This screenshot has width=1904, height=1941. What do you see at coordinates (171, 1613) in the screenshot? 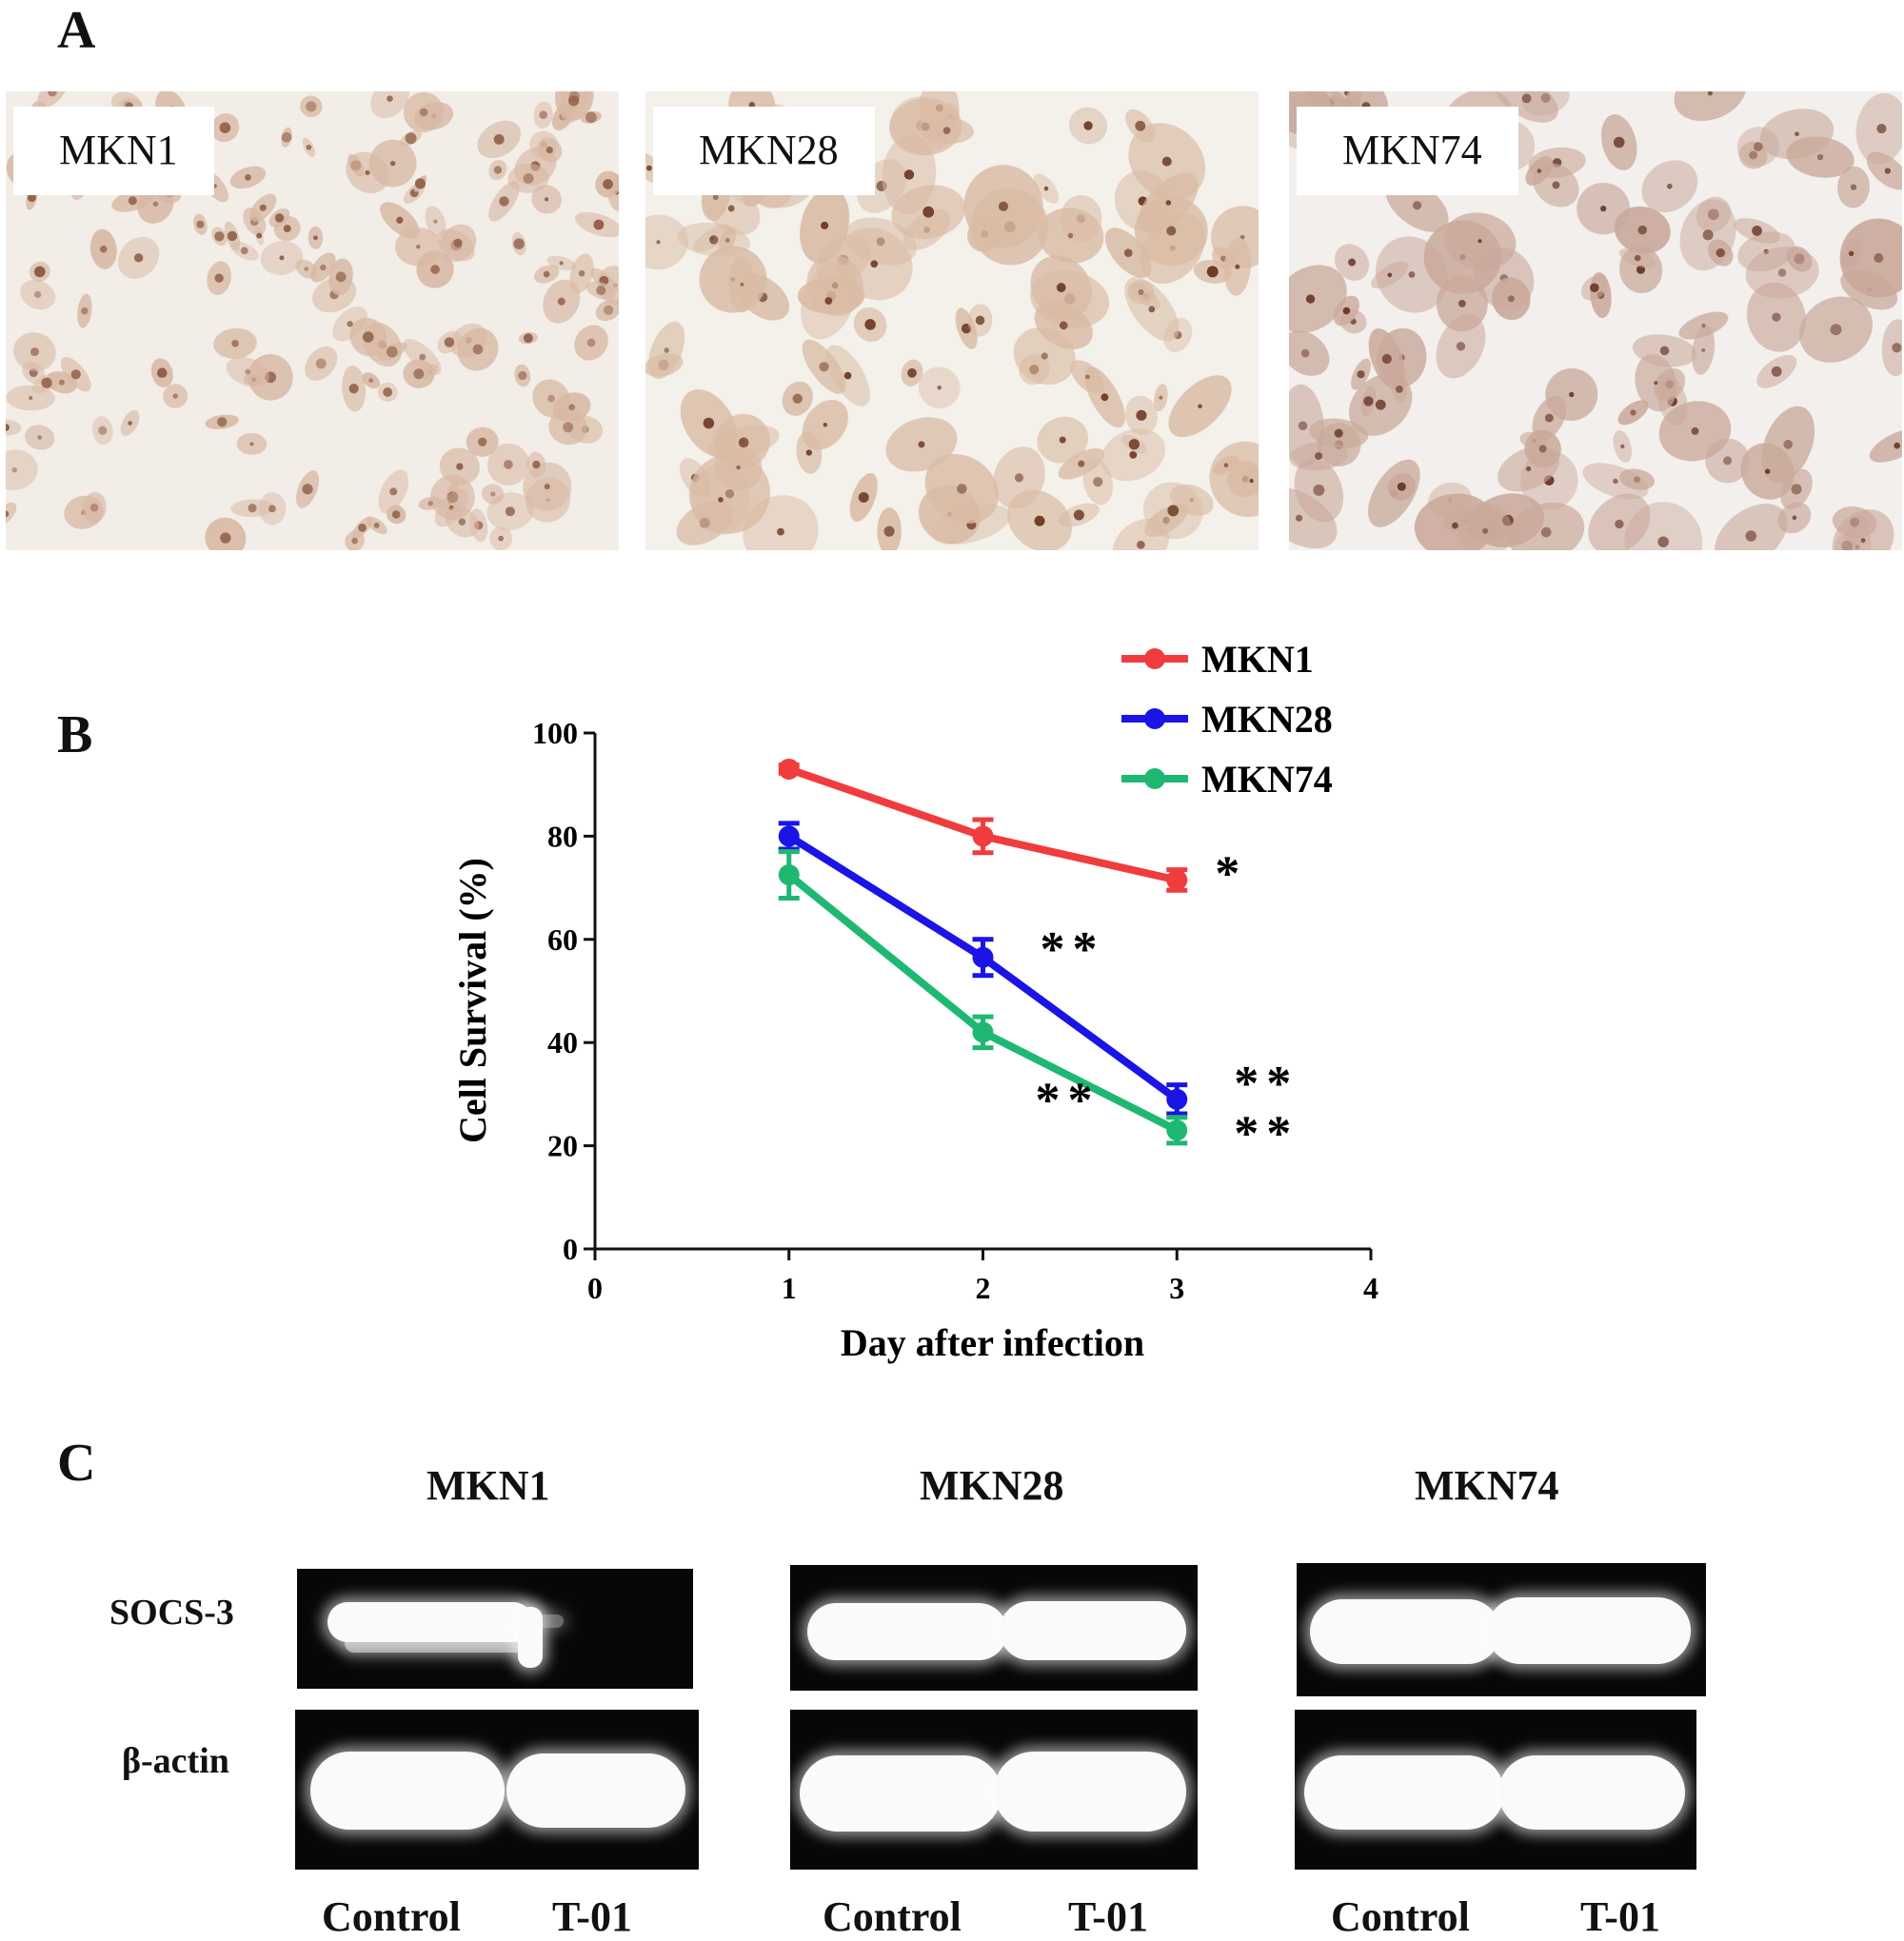
I see `row-label-socs3: SOCS-3` at bounding box center [171, 1613].